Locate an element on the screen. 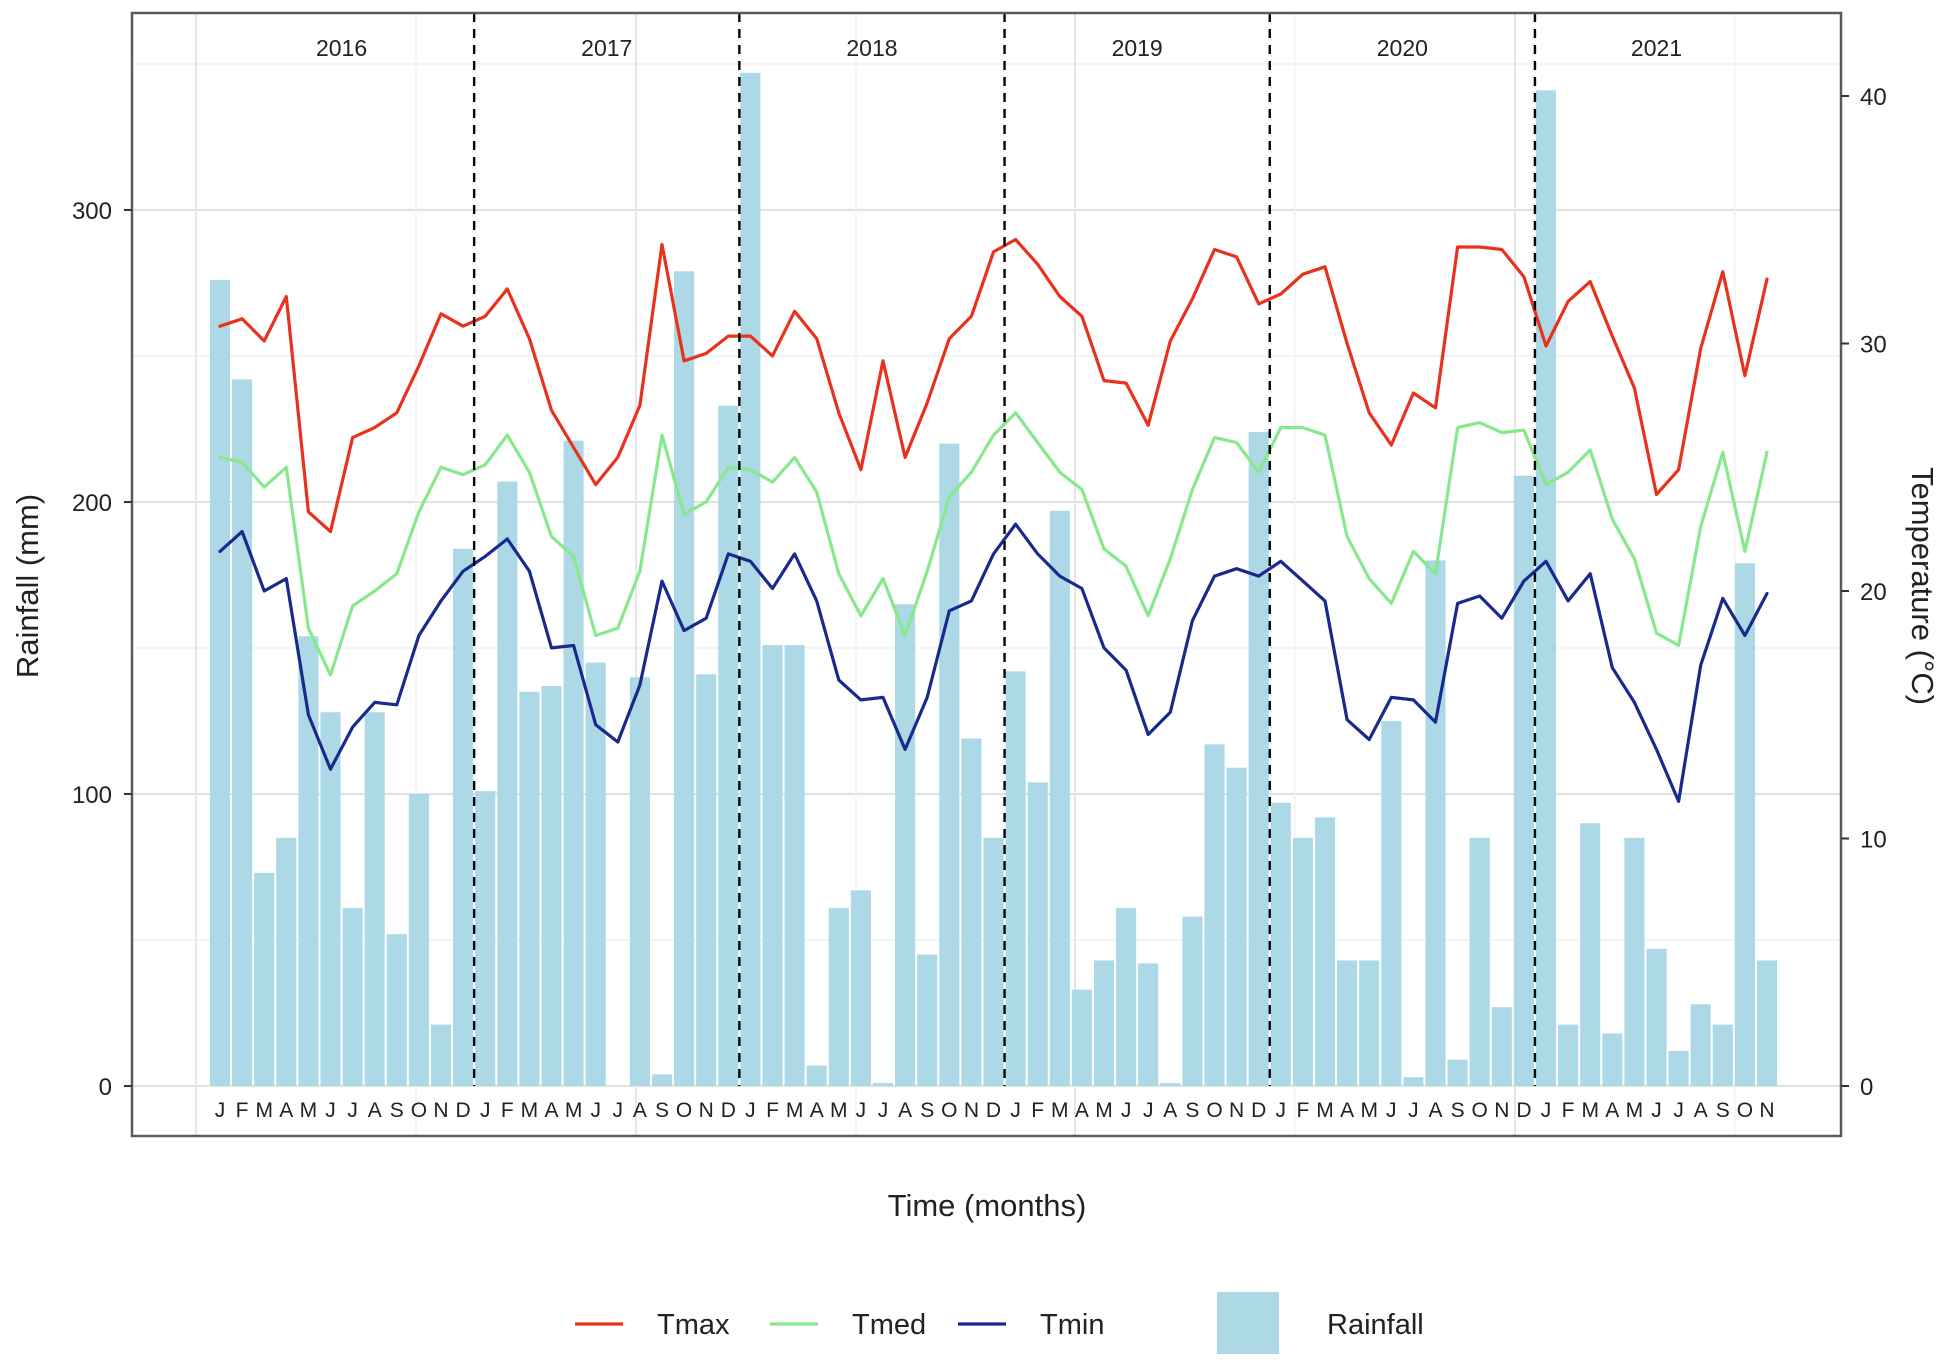 The height and width of the screenshot is (1365, 1949). year-label: 2020 is located at coordinates (1402, 48).